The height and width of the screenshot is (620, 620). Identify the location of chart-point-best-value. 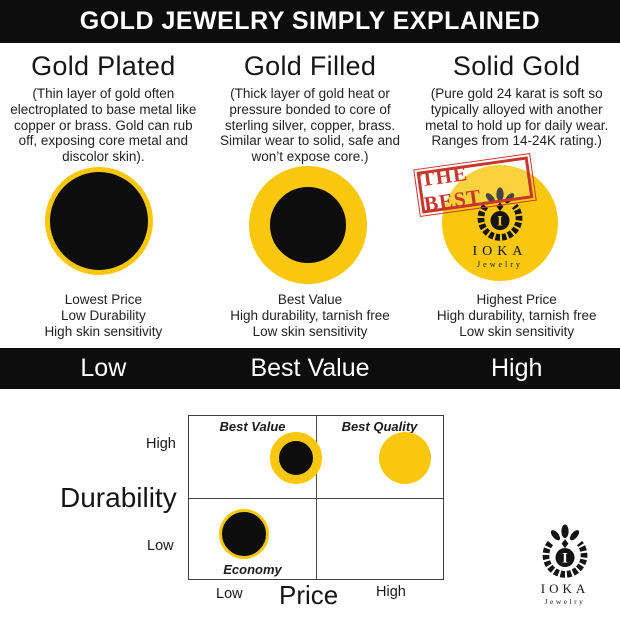
(295, 458).